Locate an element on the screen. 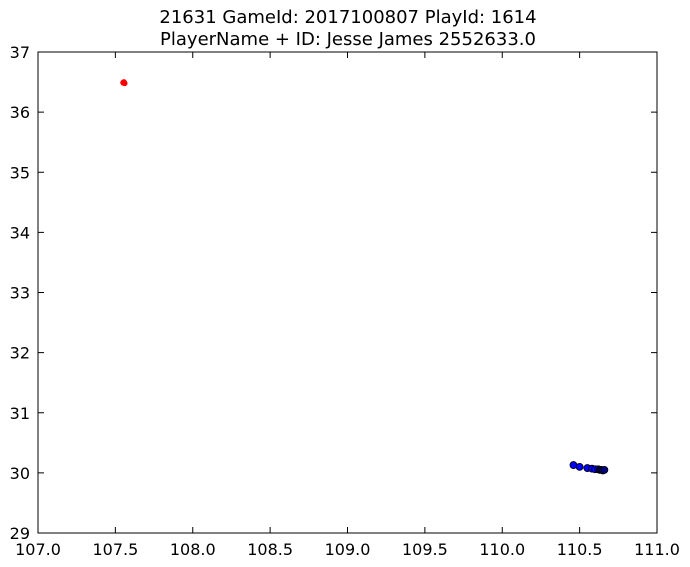  y-tick-label: 29 is located at coordinates (20, 533).